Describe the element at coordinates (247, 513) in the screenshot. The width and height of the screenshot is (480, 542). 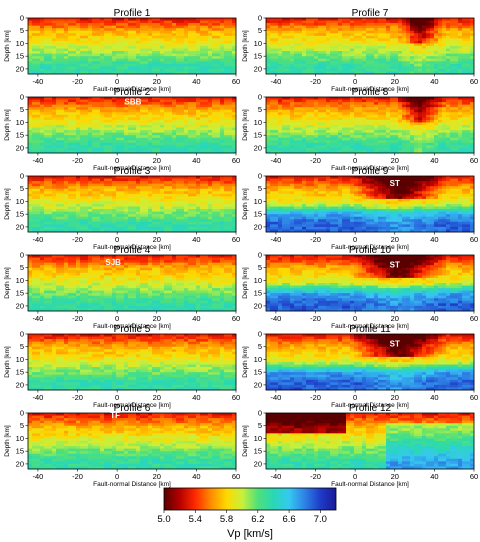
I see `colorbar: 5.0 5.4 5.8 6.2 6.6 7.0 Vp [km/s]` at that location.